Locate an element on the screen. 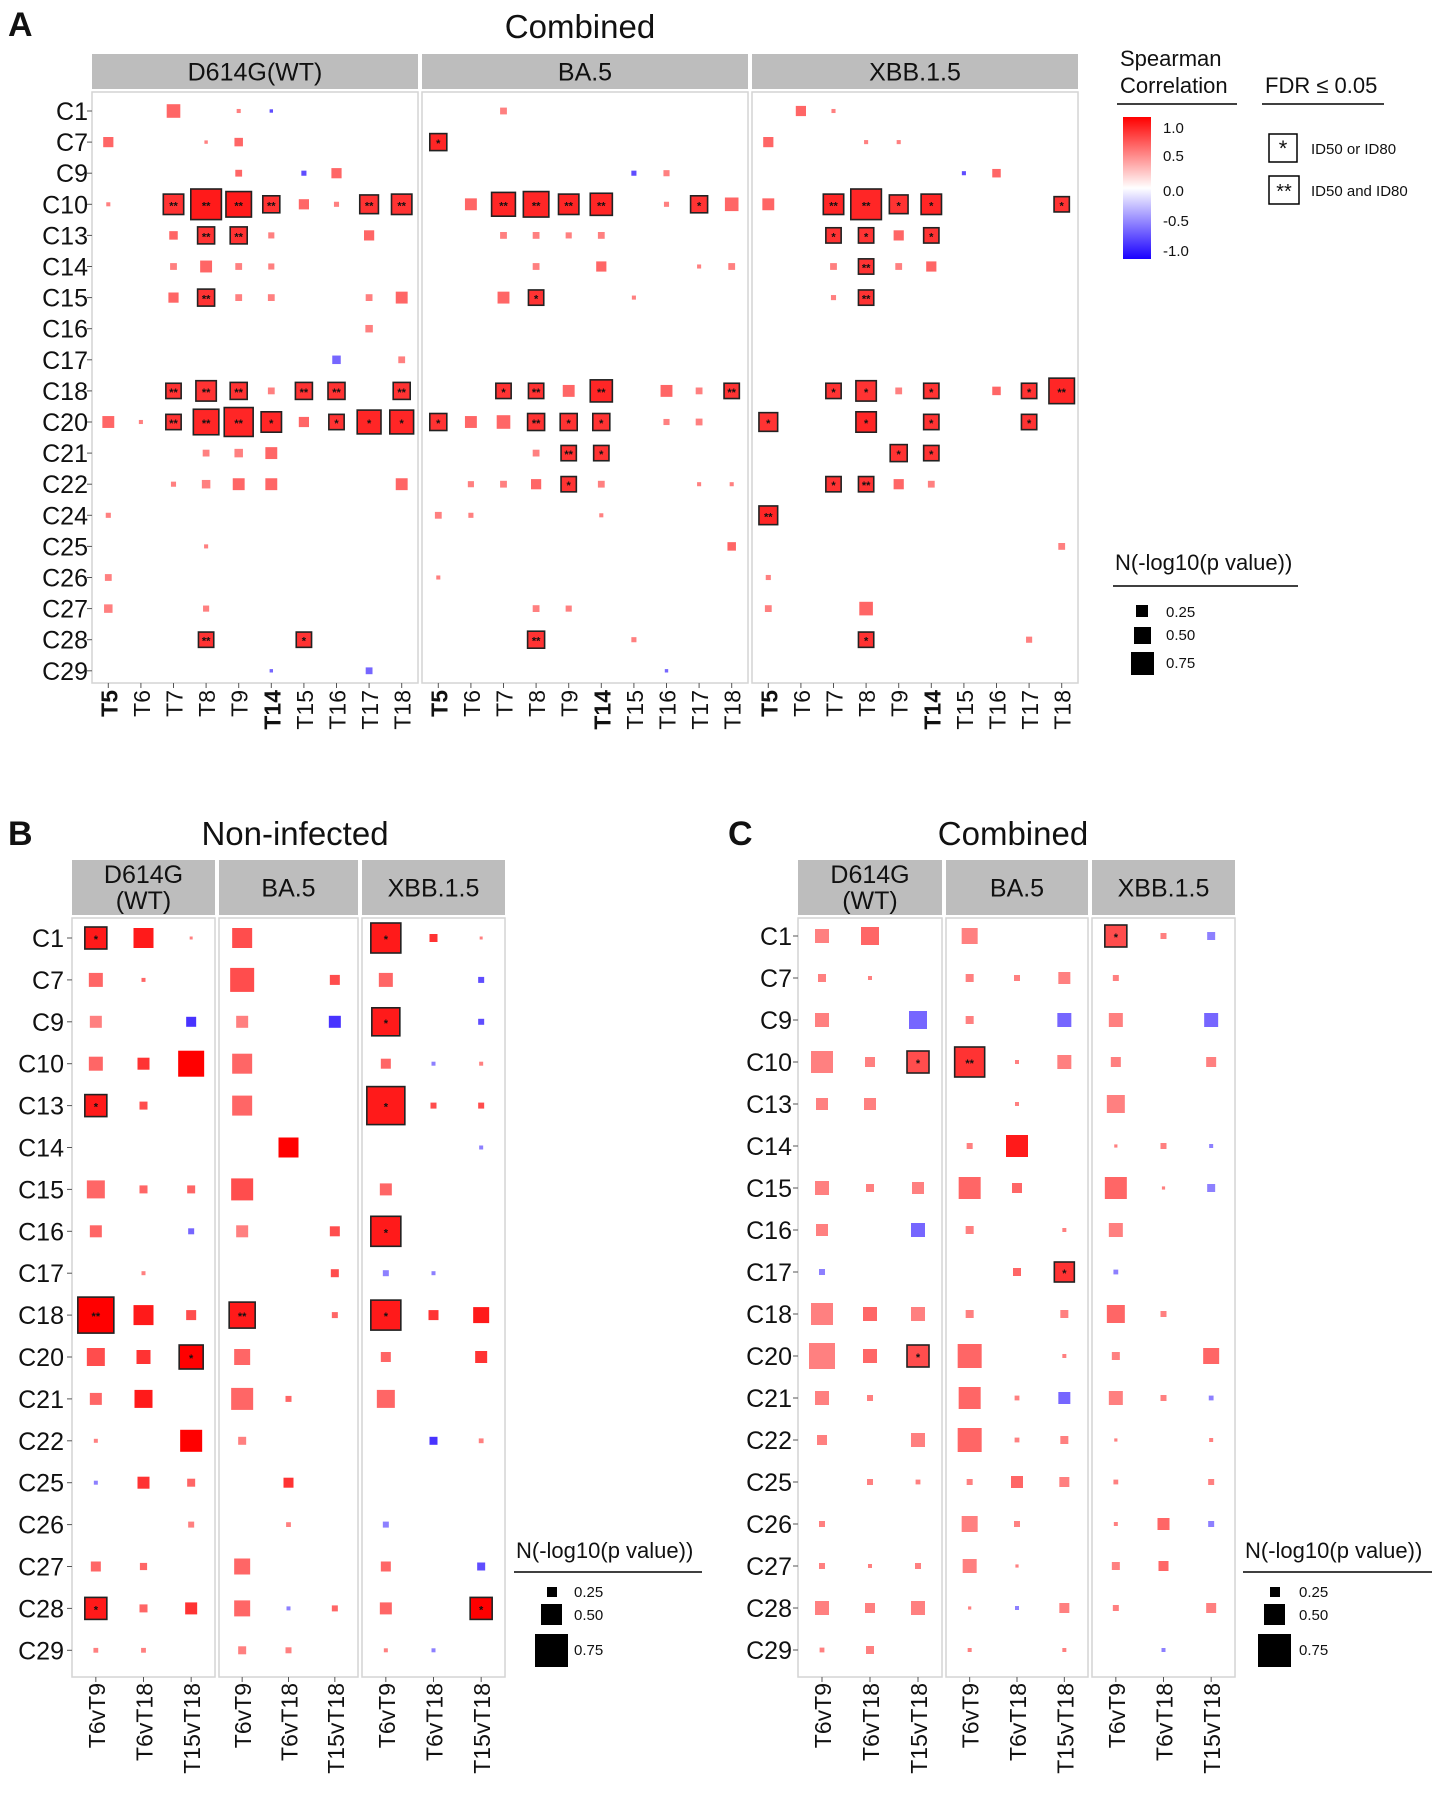 This screenshot has height=1800, width=1437. panel-a-facet-d614g-wt-cell-c20-t15 is located at coordinates (303, 422).